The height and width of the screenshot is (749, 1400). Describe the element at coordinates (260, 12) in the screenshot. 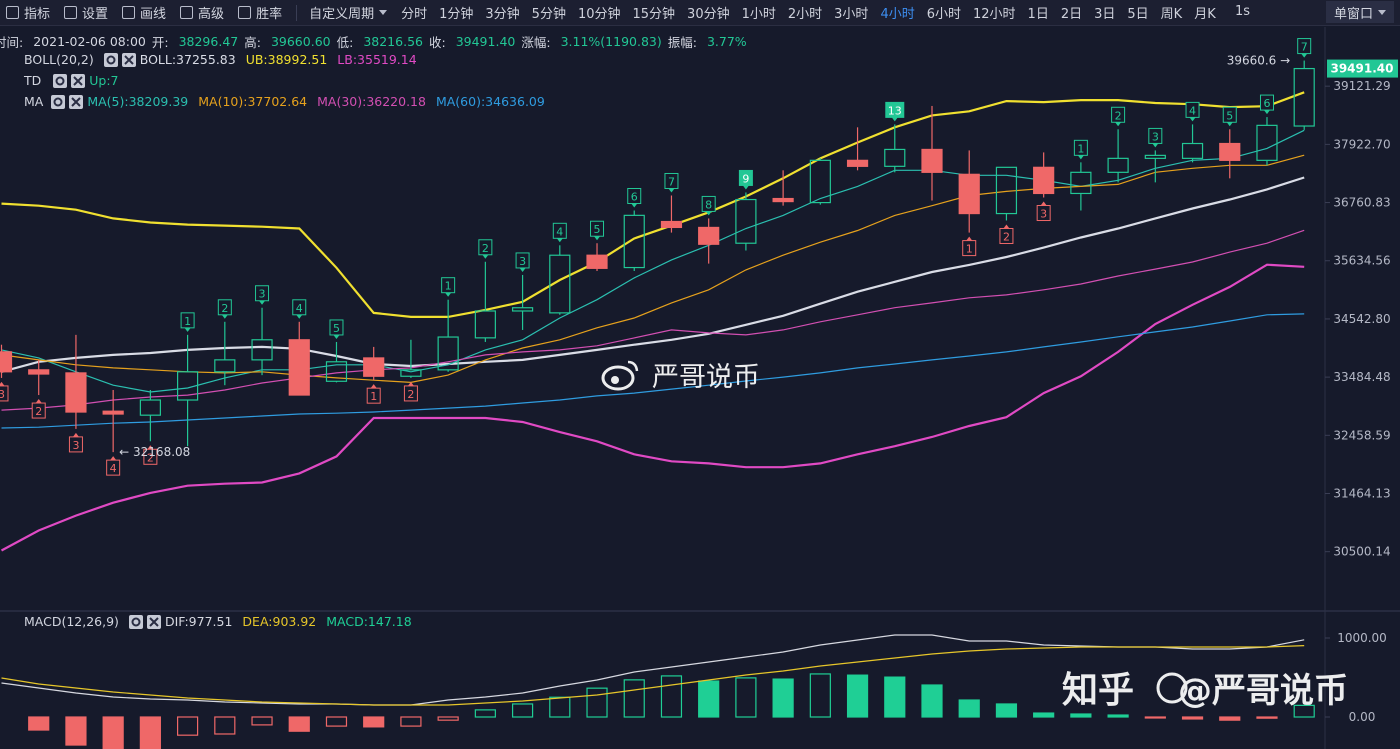

I see `tool-button: 胜率` at that location.